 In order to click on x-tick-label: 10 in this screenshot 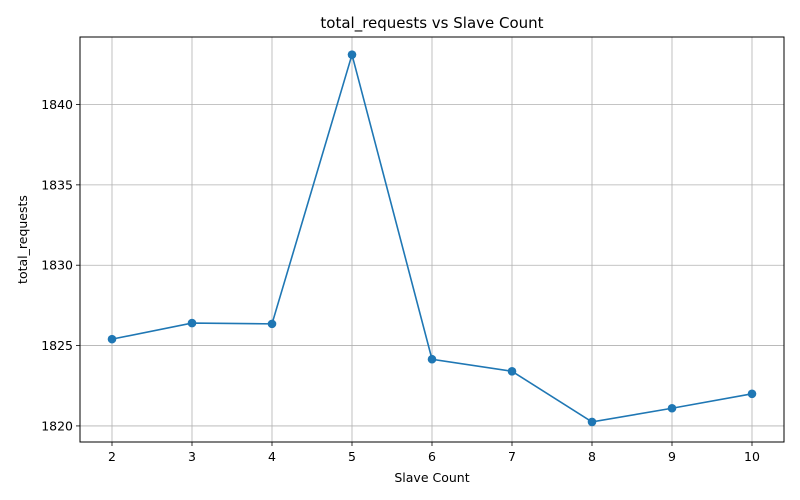, I will do `click(752, 456)`.